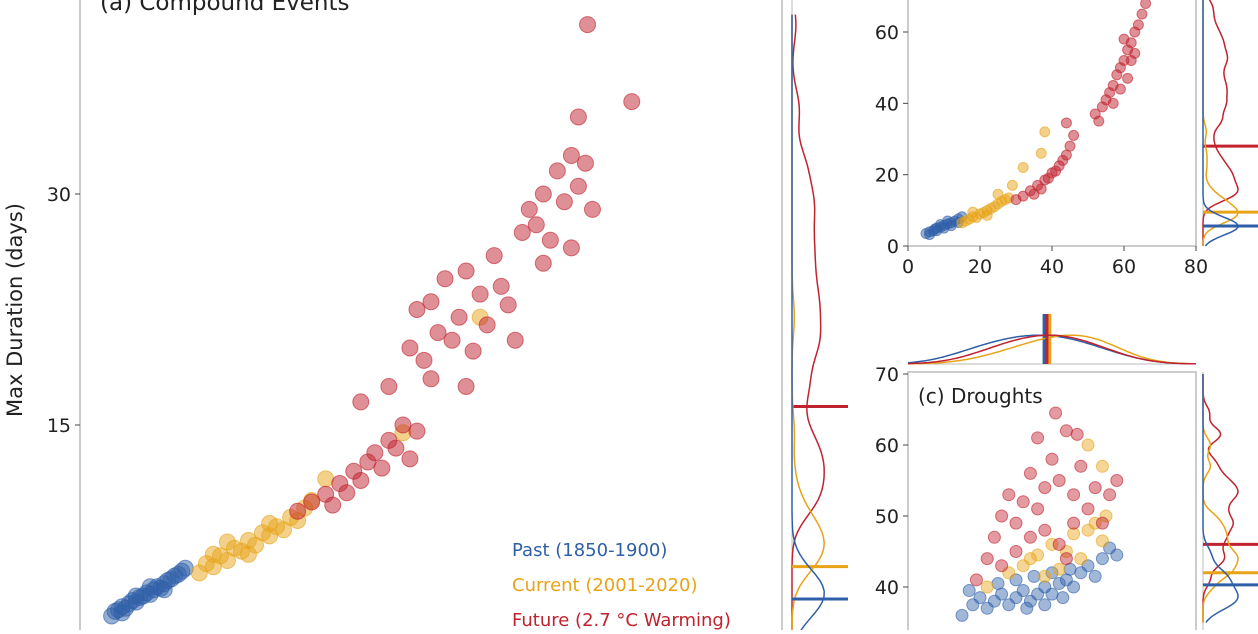  What do you see at coordinates (1196, 267) in the screenshot?
I see `x-tick-label: 80` at bounding box center [1196, 267].